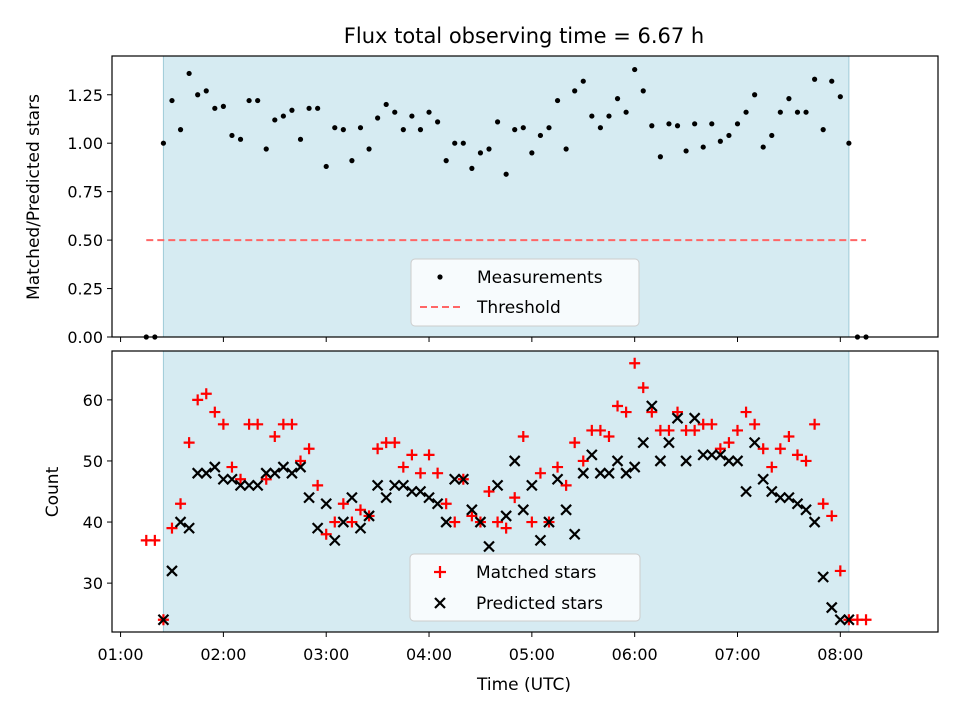 This screenshot has height=724, width=960. I want to click on x-tick-label: 05:00, so click(532, 654).